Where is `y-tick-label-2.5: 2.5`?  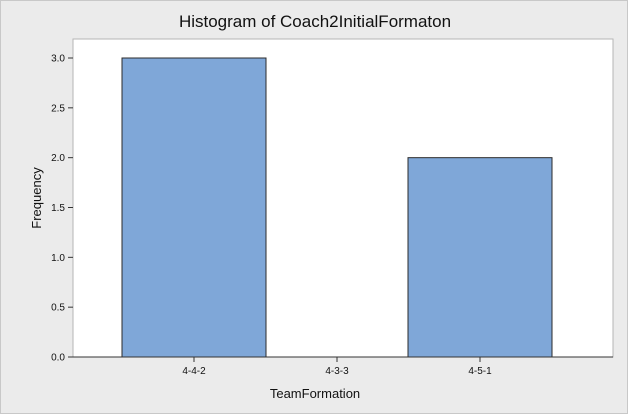
y-tick-label-2.5: 2.5 is located at coordinates (58, 108).